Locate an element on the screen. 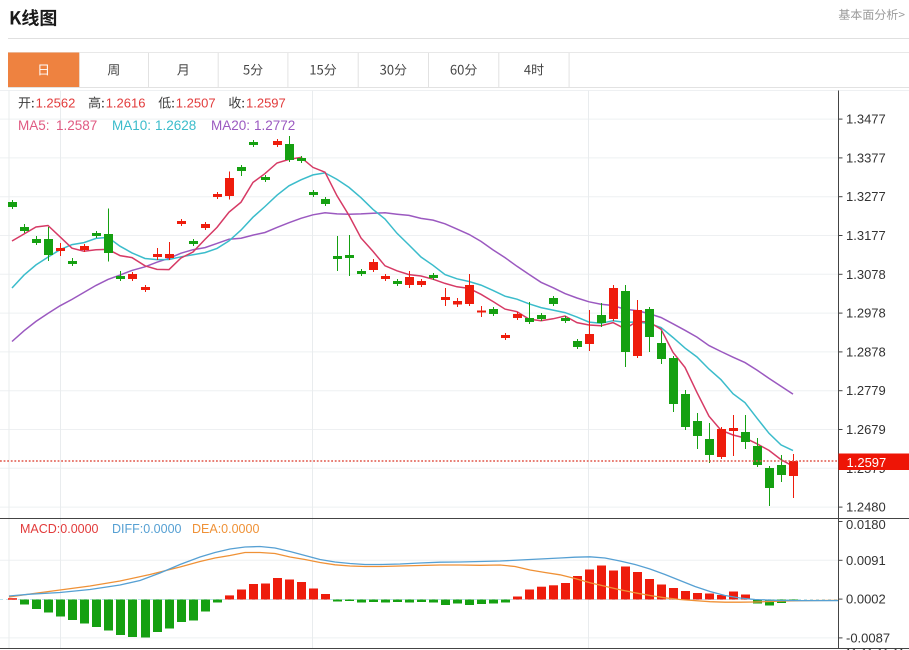  svg-text: -0.0087 is located at coordinates (868, 637).